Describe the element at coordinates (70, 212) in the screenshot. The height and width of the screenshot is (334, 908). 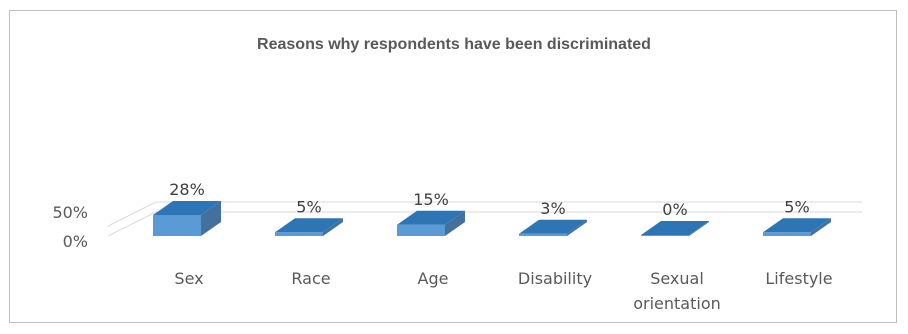
I see `y-tick-label: 50%` at that location.